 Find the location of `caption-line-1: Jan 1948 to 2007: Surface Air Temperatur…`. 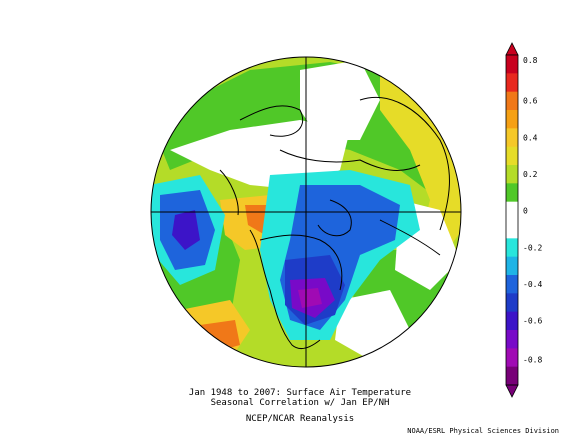

caption-line-1: Jan 1948 to 2007: Surface Air Temperatur… is located at coordinates (300, 393).